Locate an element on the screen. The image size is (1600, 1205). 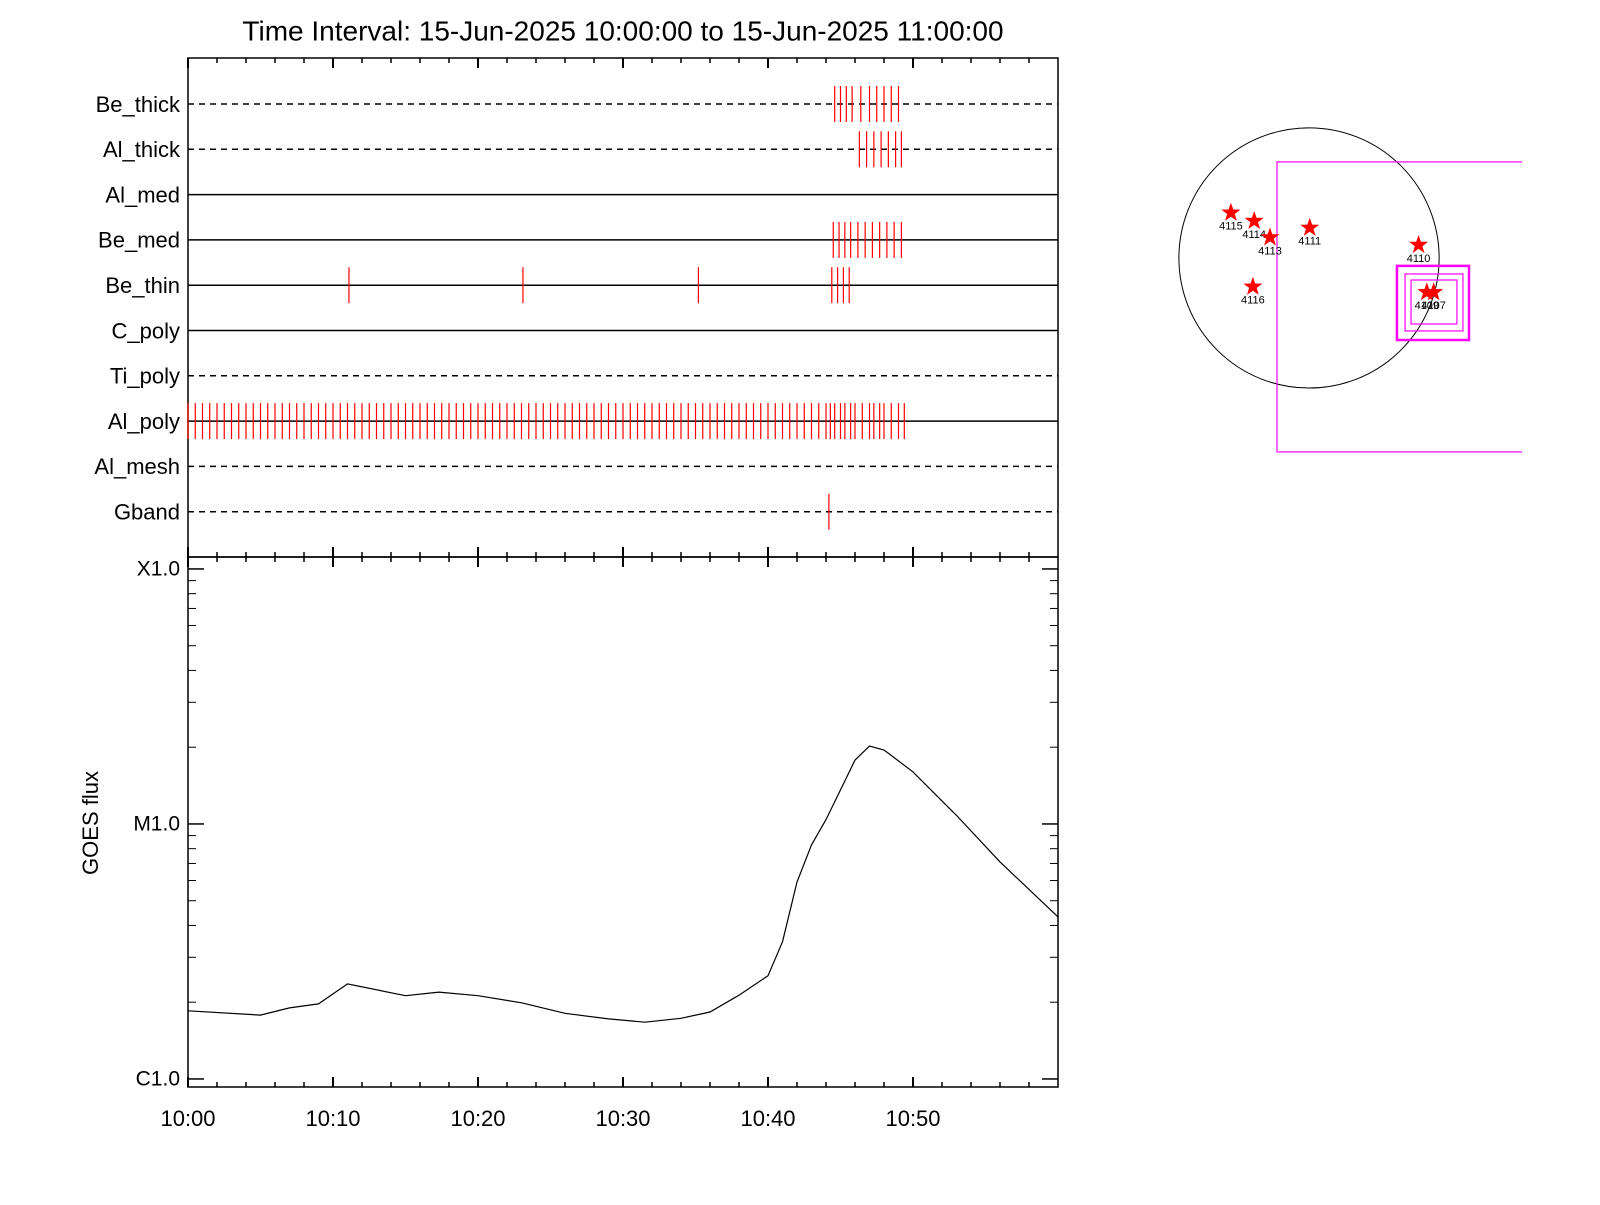
y-tick-label: X1.0 is located at coordinates (158, 569).